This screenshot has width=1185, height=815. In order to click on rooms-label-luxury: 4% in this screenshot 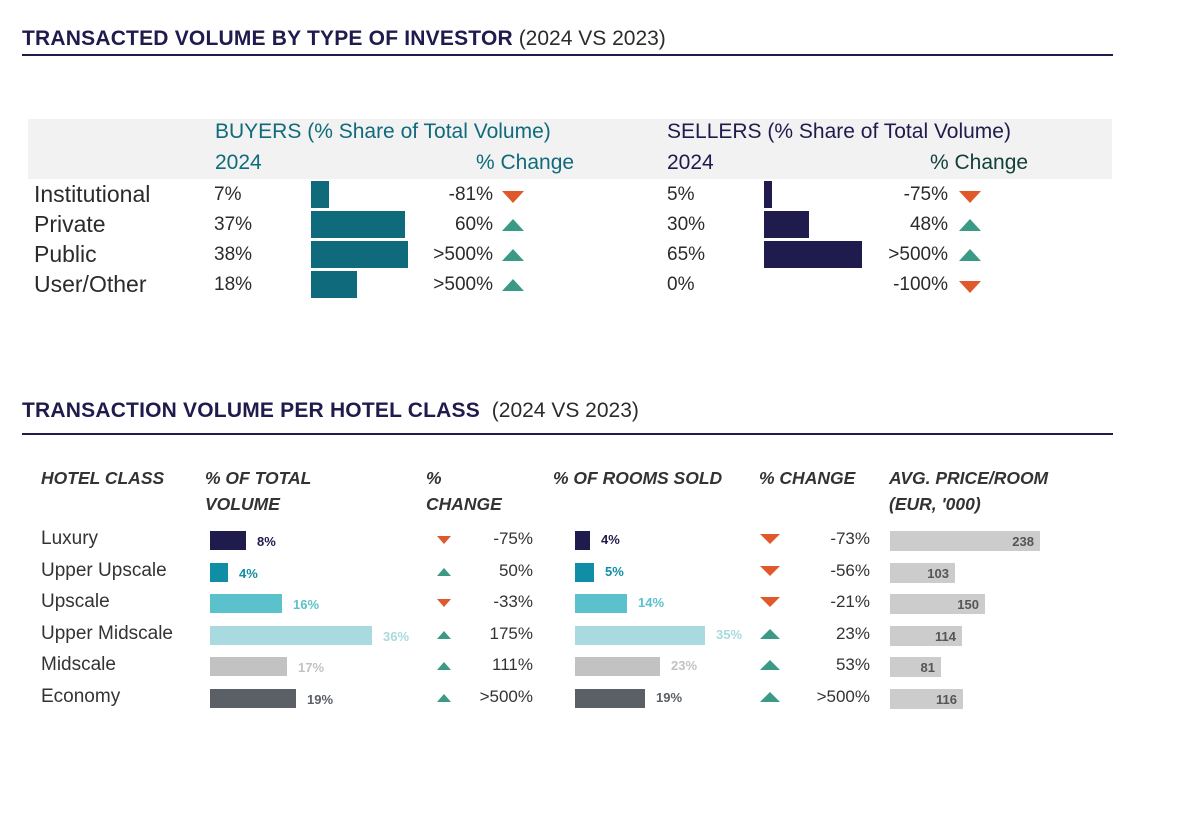, I will do `click(610, 539)`.